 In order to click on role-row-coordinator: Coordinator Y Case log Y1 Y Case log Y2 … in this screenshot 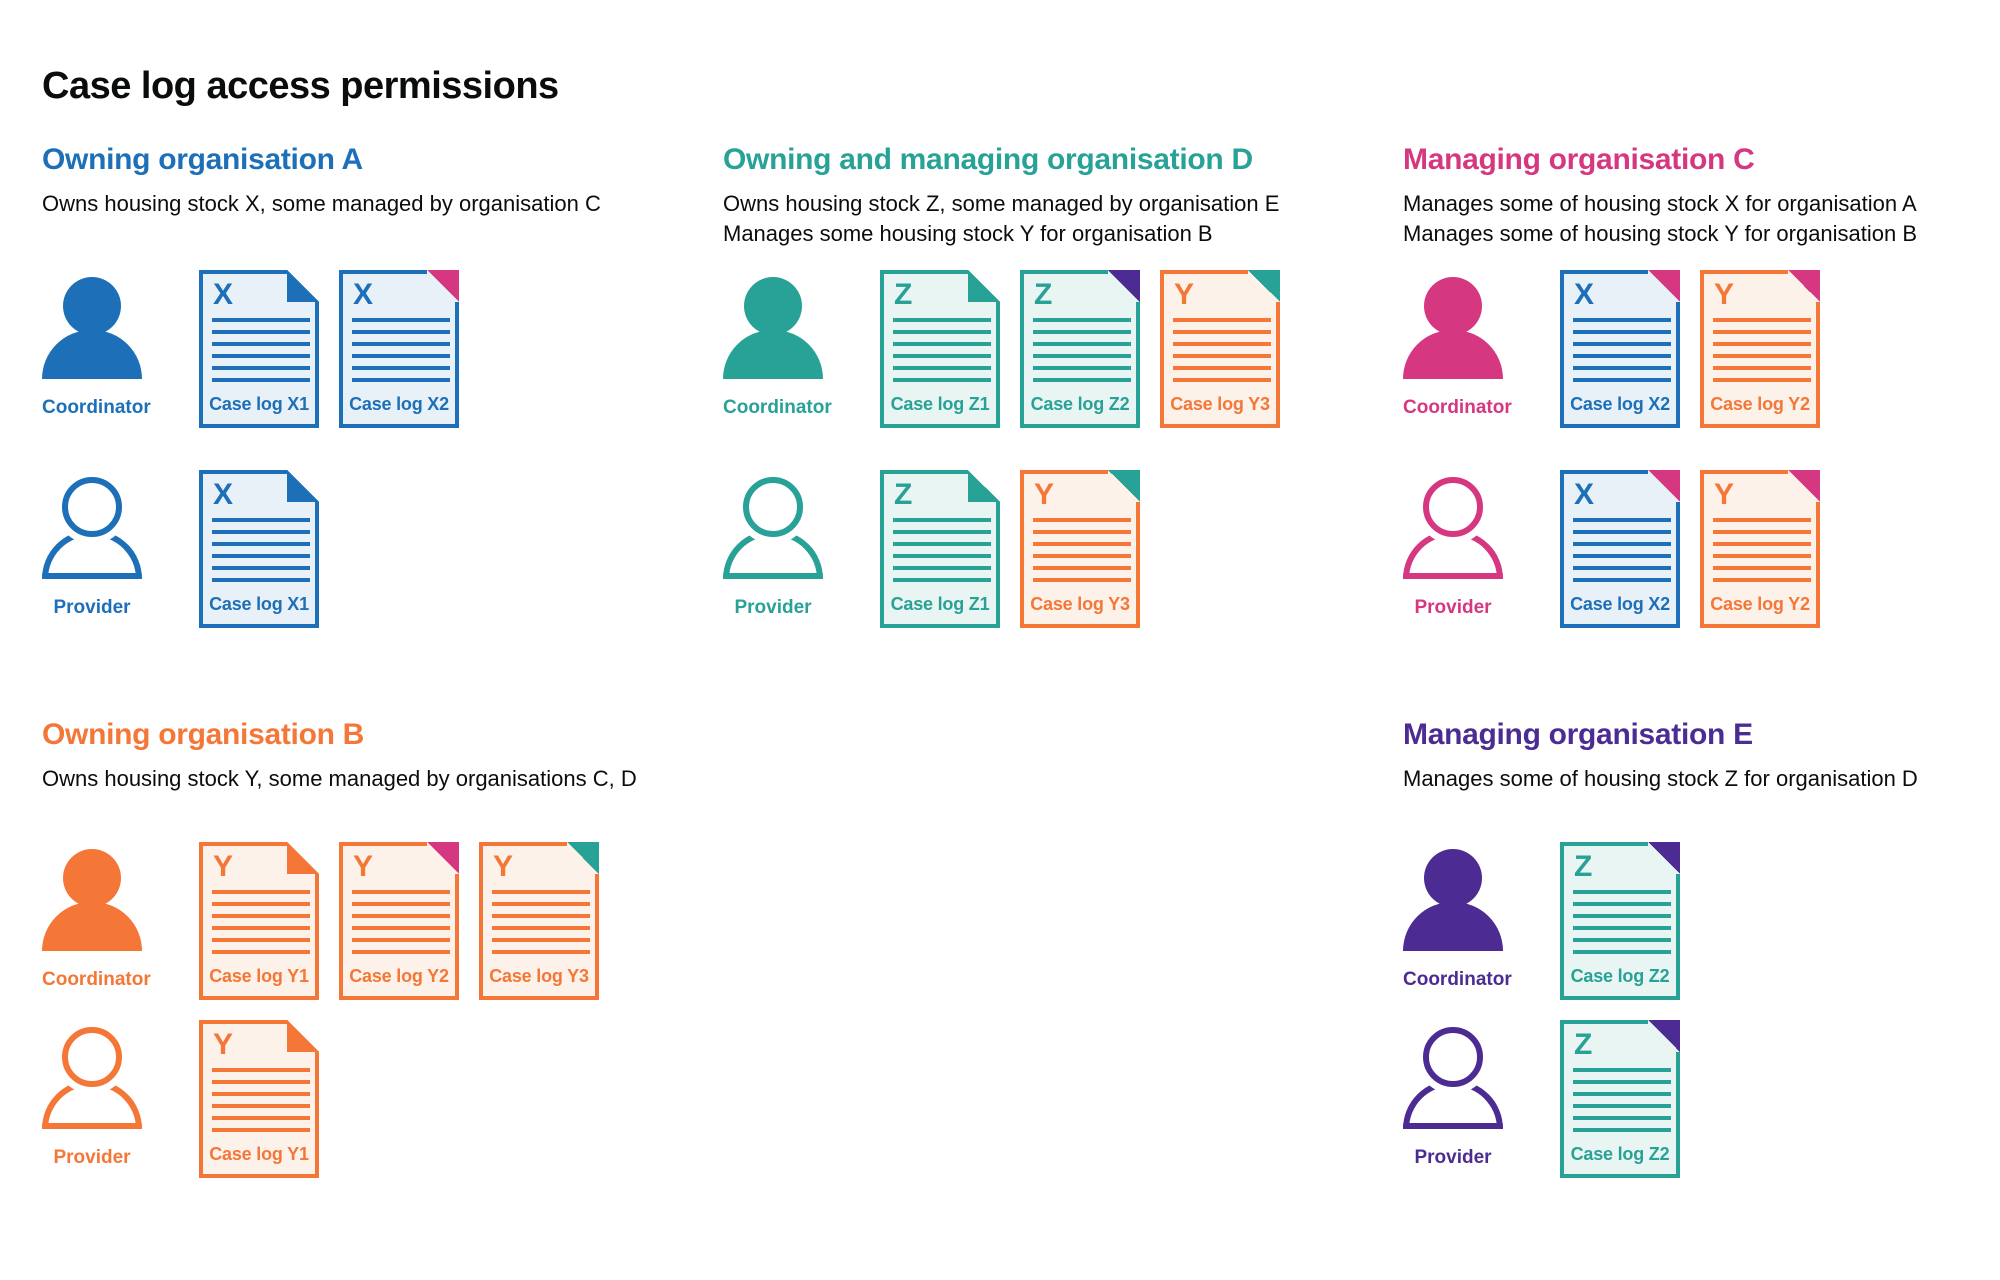, I will do `click(320, 921)`.